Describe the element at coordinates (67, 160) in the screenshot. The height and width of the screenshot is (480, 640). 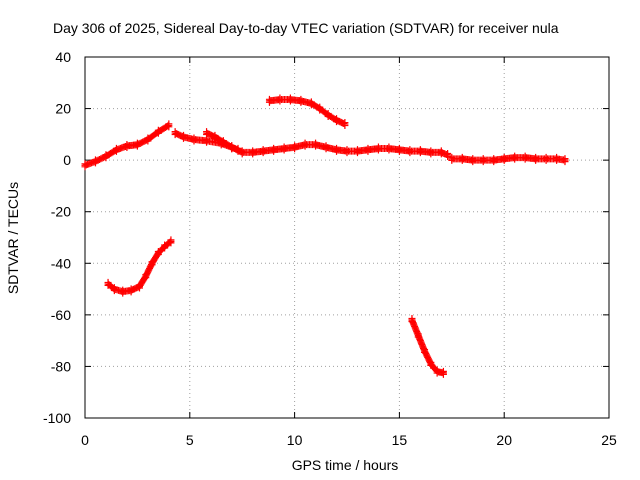
I see `y-tick-label: 0` at that location.